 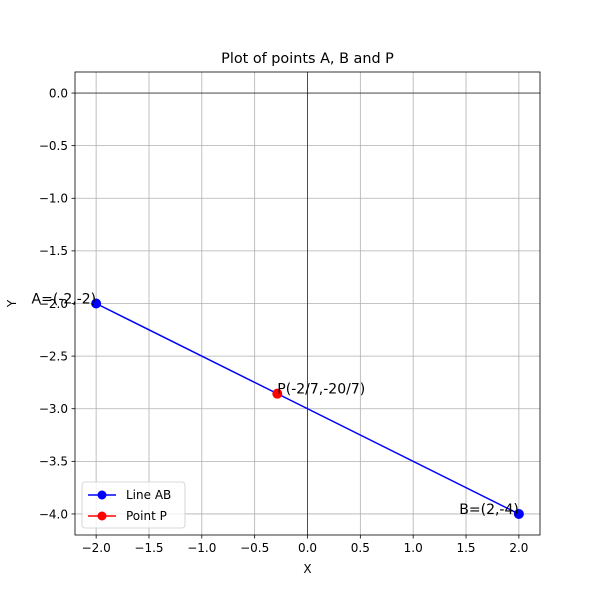 I want to click on chart-title: Plot of points A, B and P, so click(x=307, y=59).